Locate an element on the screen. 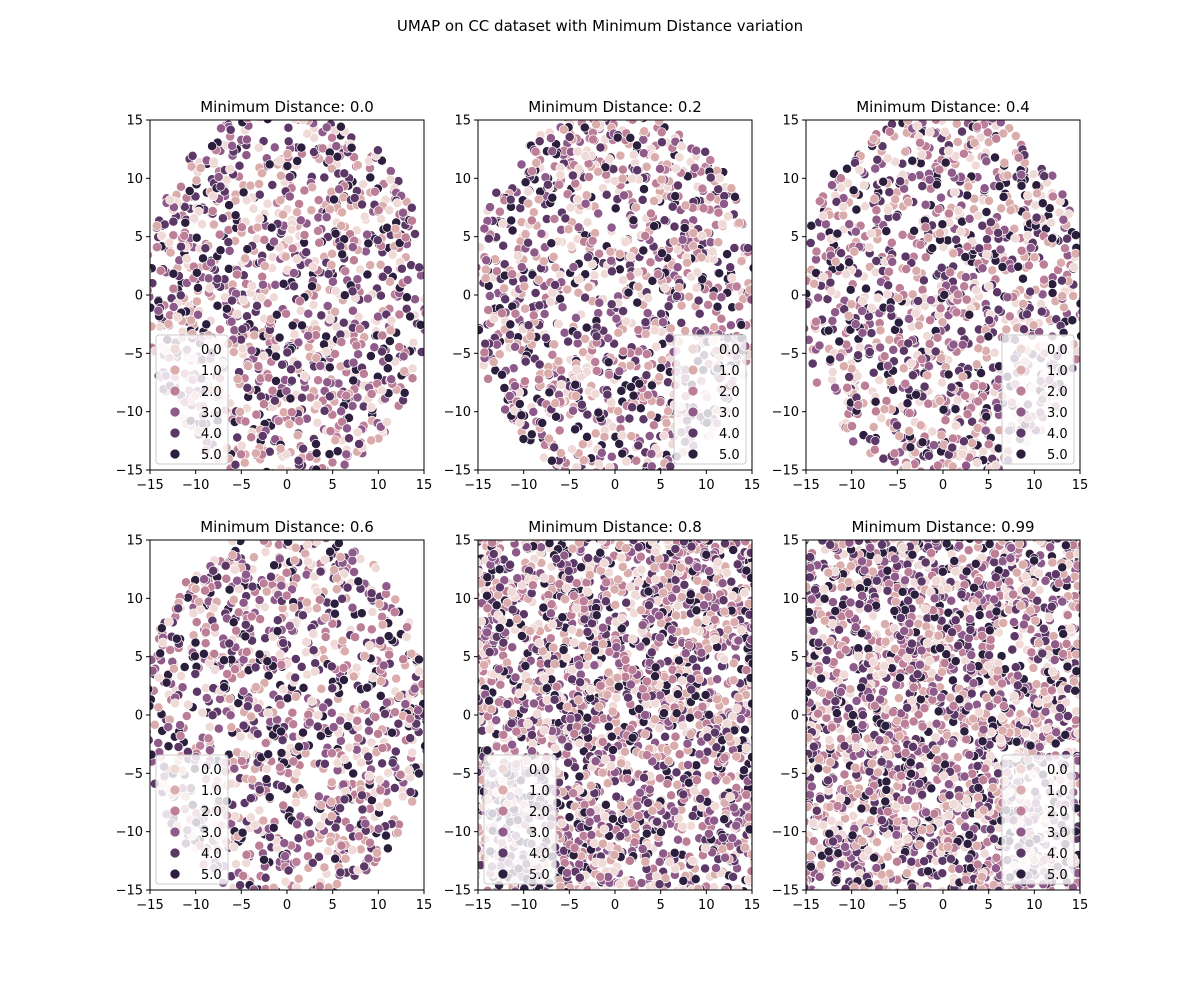 The image size is (1200, 1004). legend-marker is located at coordinates (693, 391).